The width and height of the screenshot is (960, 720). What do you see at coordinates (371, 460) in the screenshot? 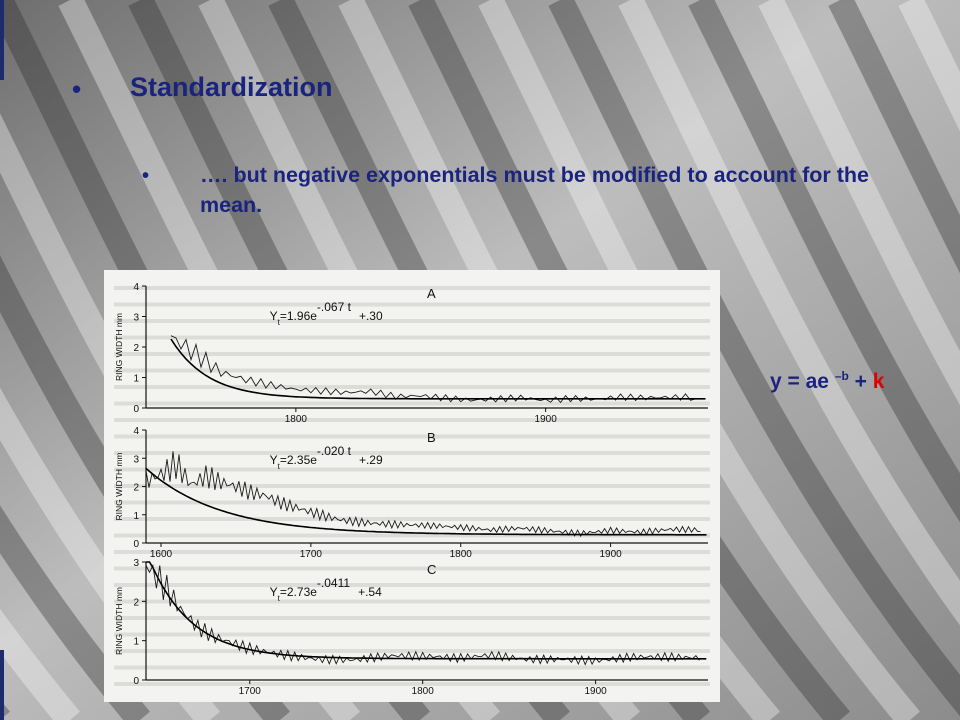
I see `equation-constant: +.29` at bounding box center [371, 460].